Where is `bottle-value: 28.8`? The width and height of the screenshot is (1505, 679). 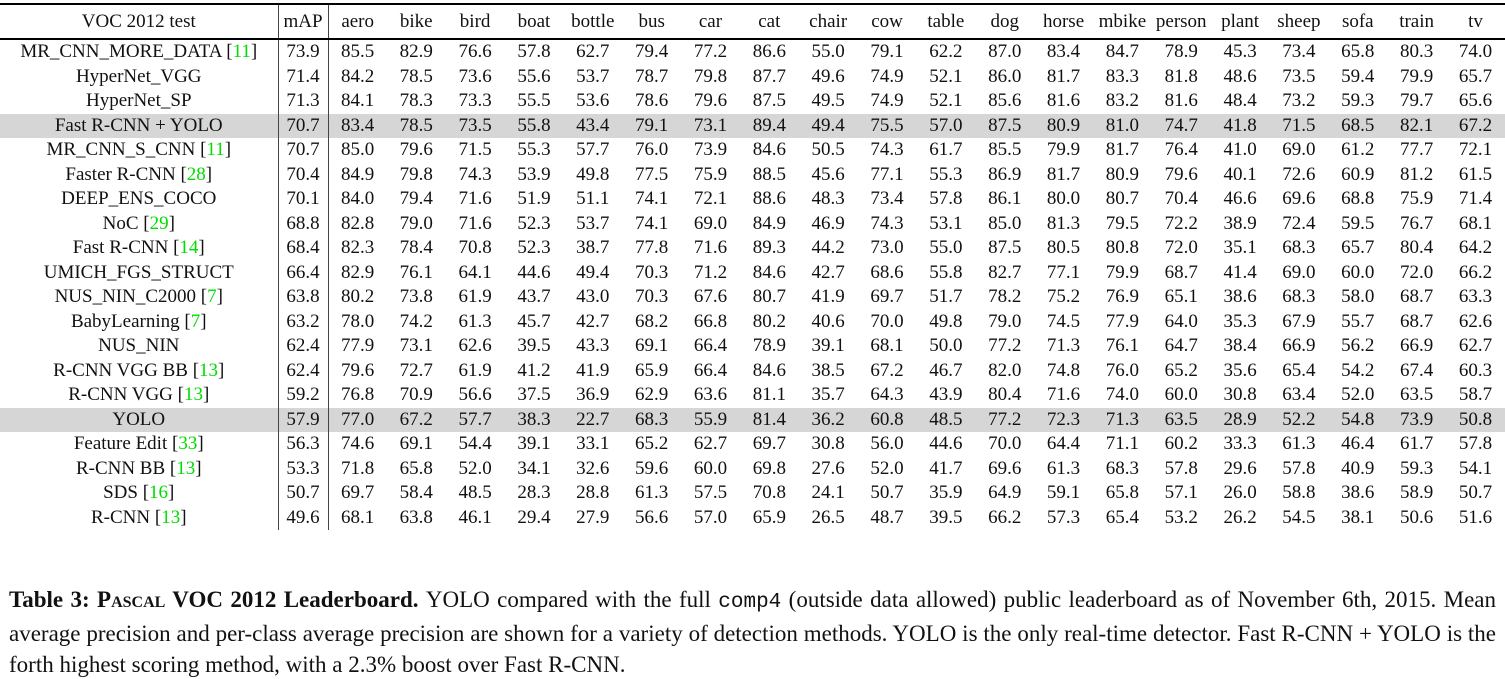 bottle-value: 28.8 is located at coordinates (593, 492).